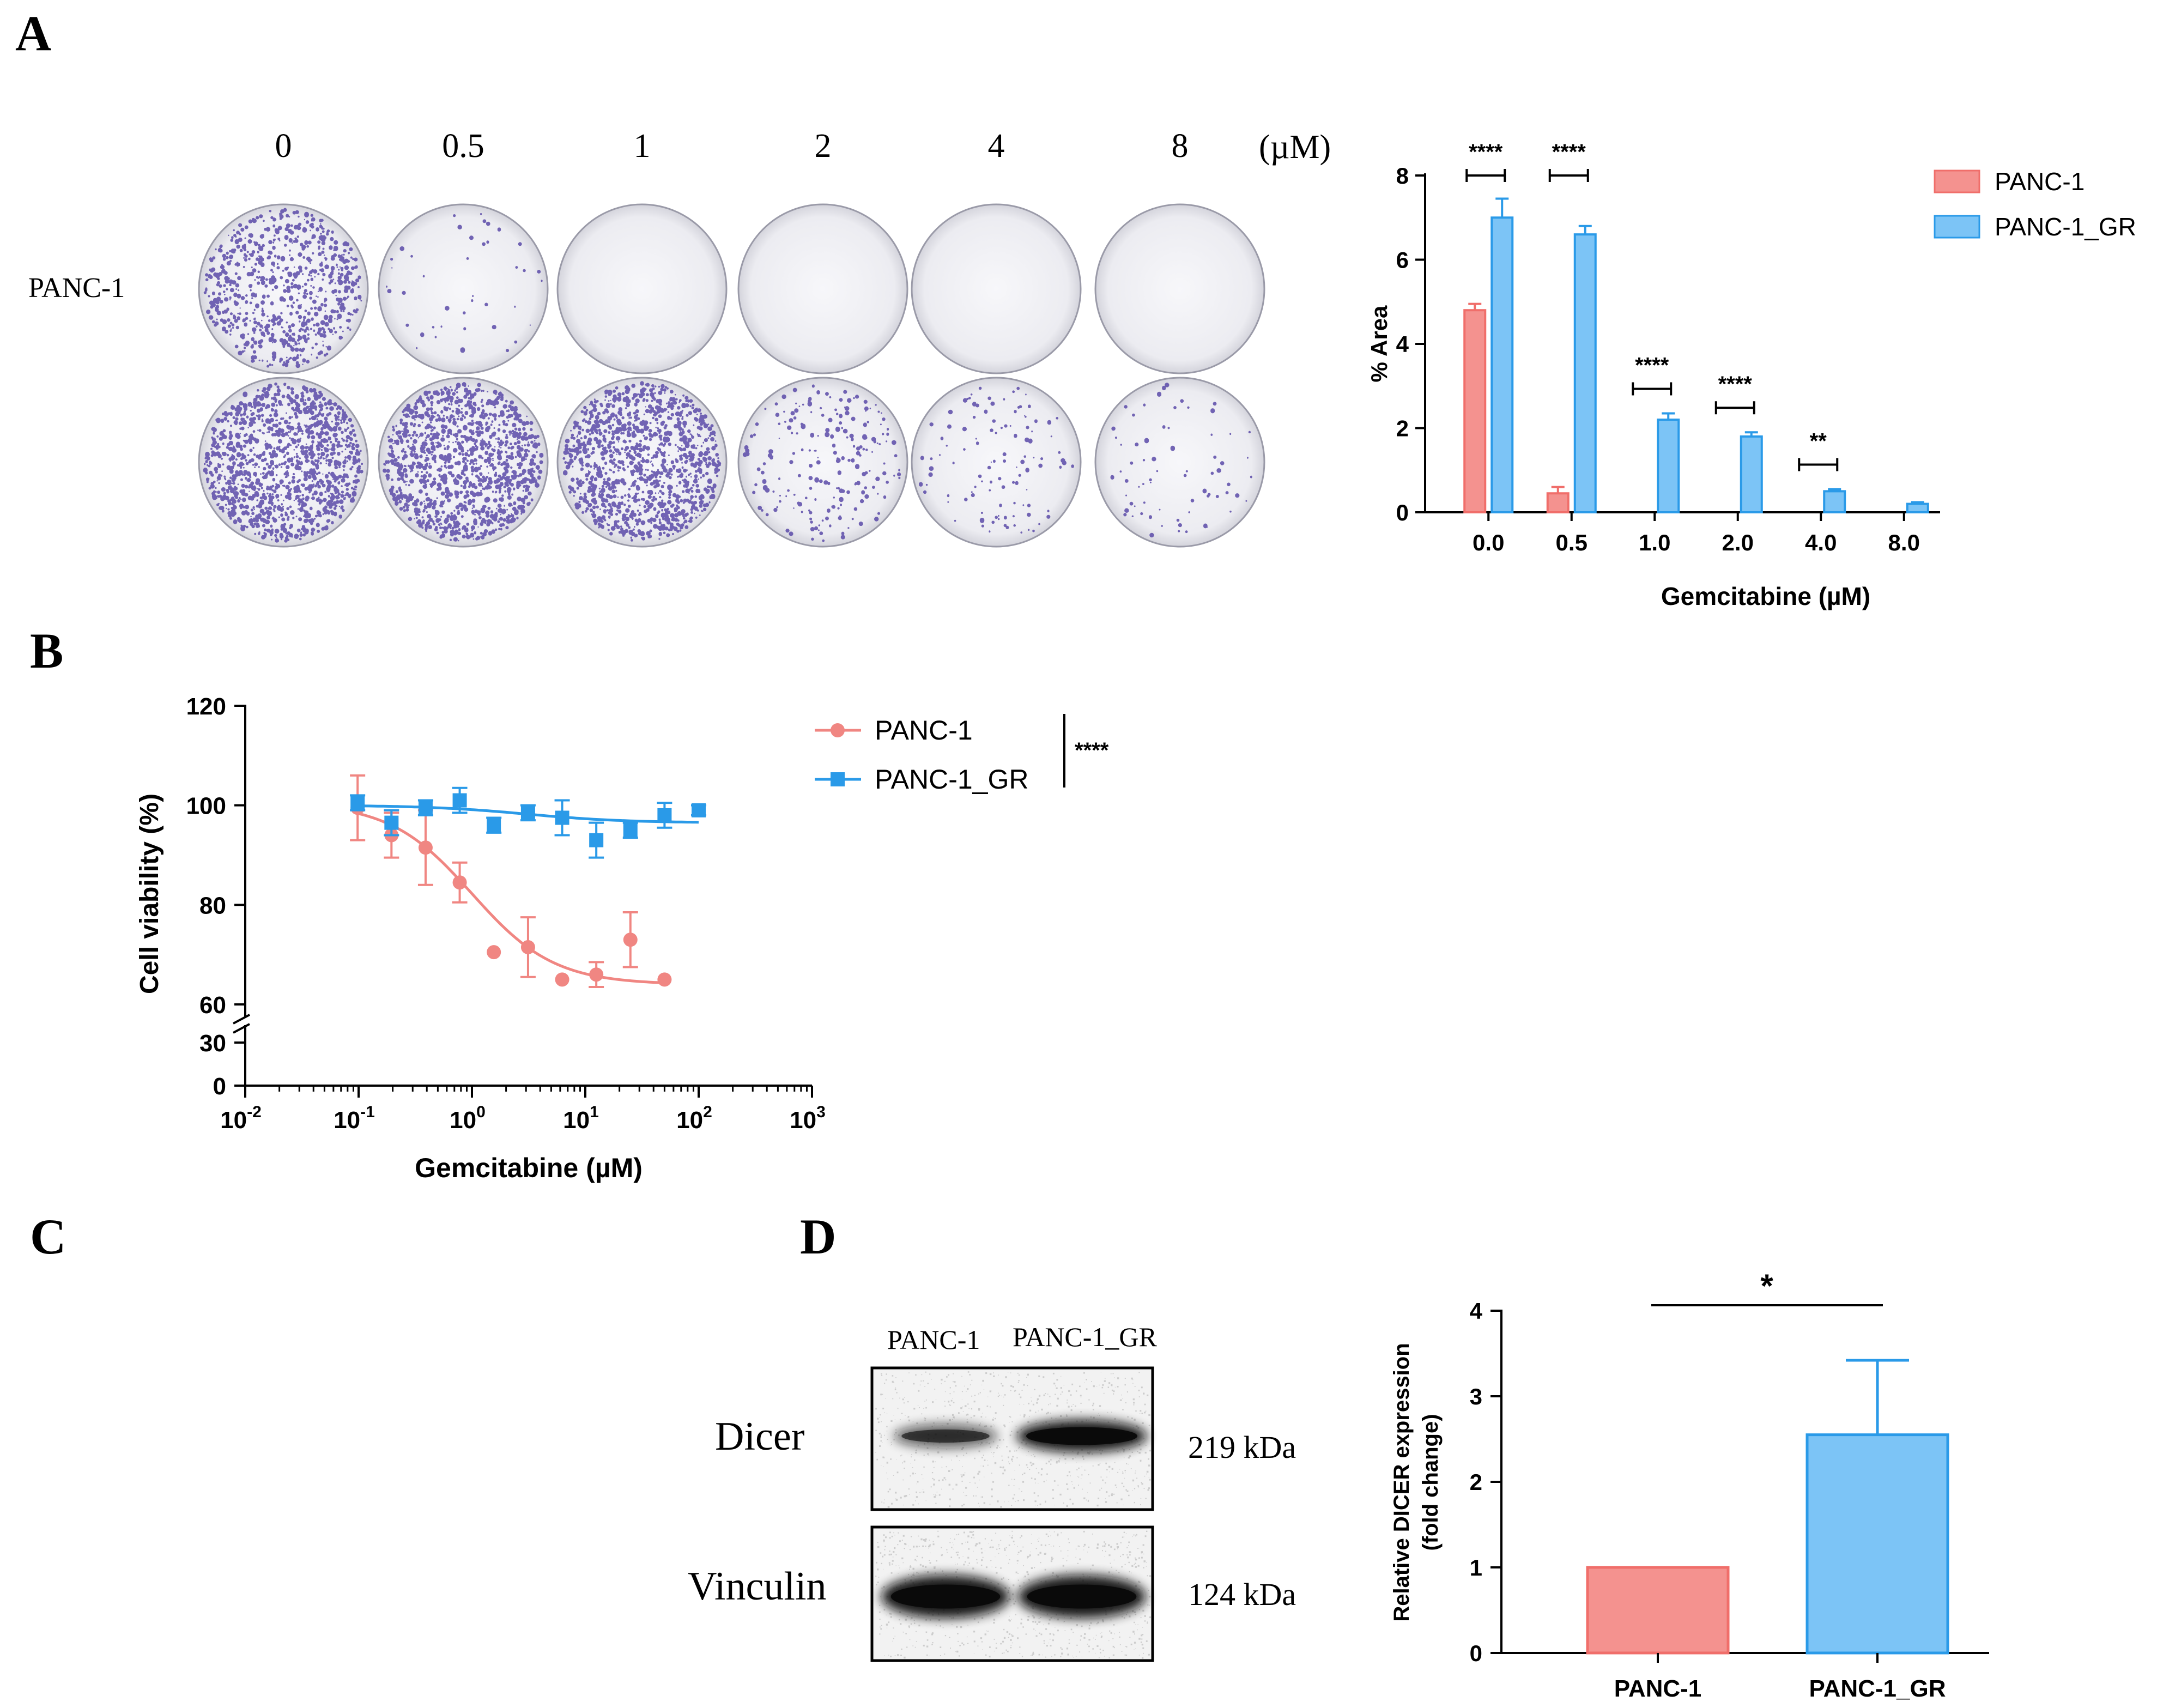  What do you see at coordinates (241, 1118) in the screenshot?
I see `x-tick-label: 10⁻²` at bounding box center [241, 1118].